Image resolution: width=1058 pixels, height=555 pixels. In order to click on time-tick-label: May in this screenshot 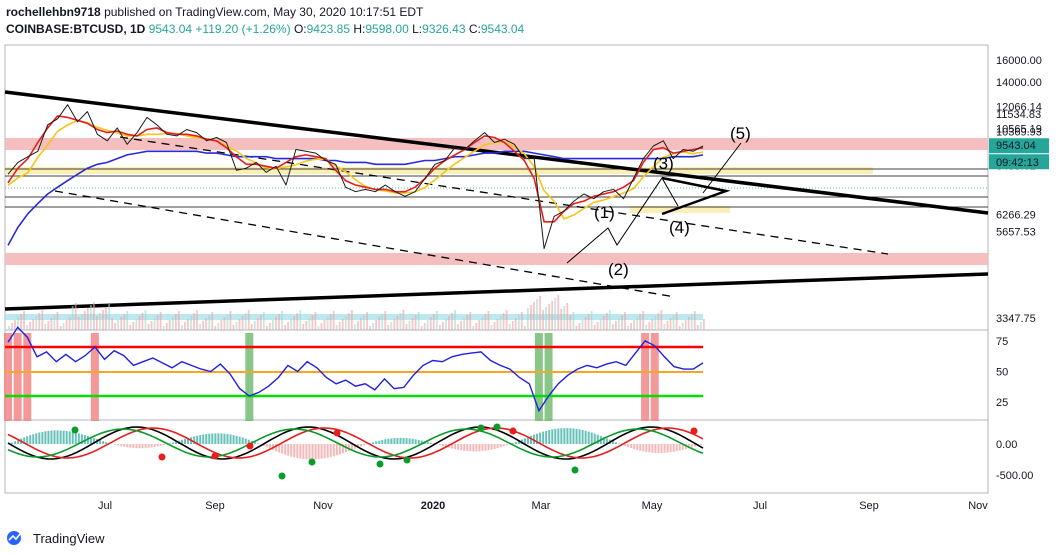, I will do `click(652, 506)`.